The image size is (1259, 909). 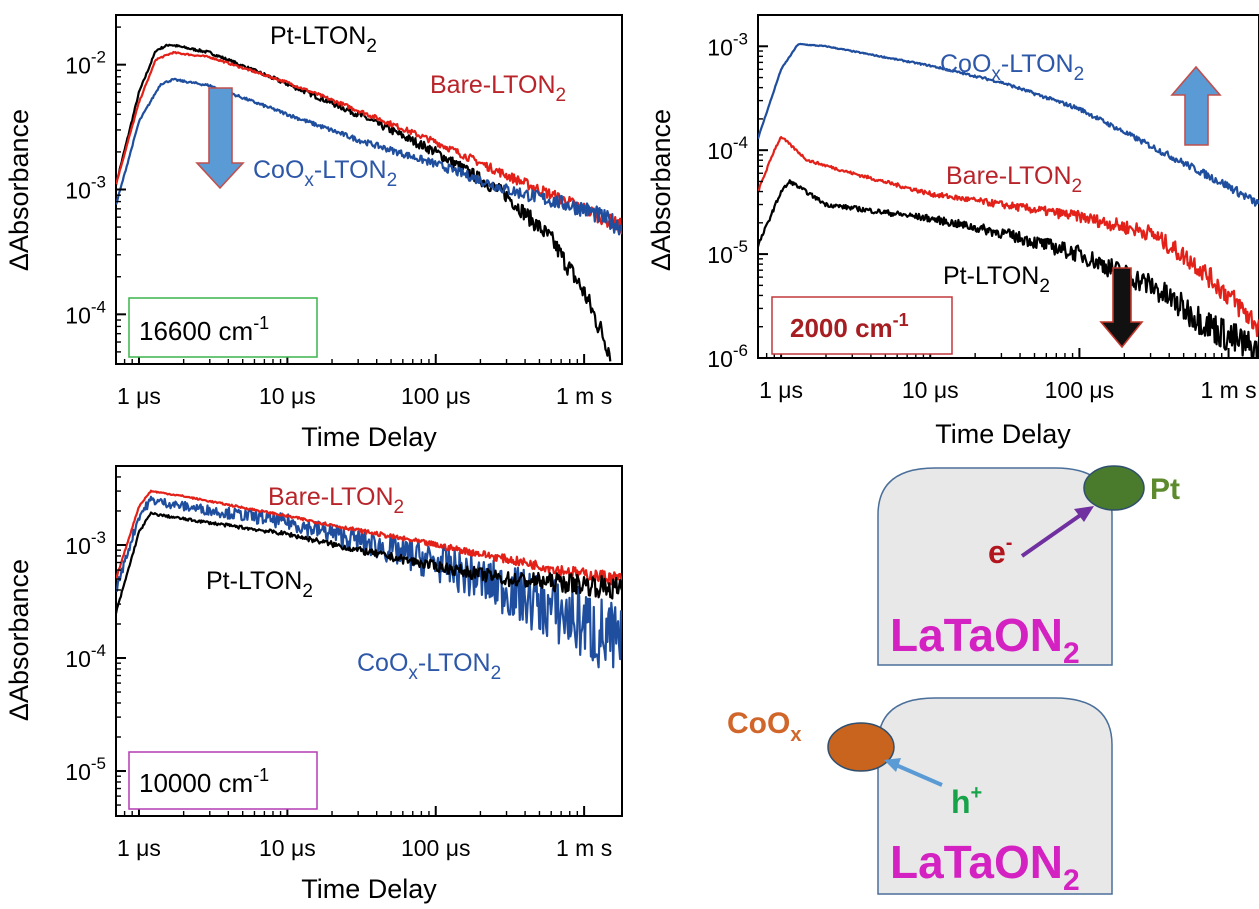 What do you see at coordinates (995, 796) in the screenshot?
I see `latao-grain` at bounding box center [995, 796].